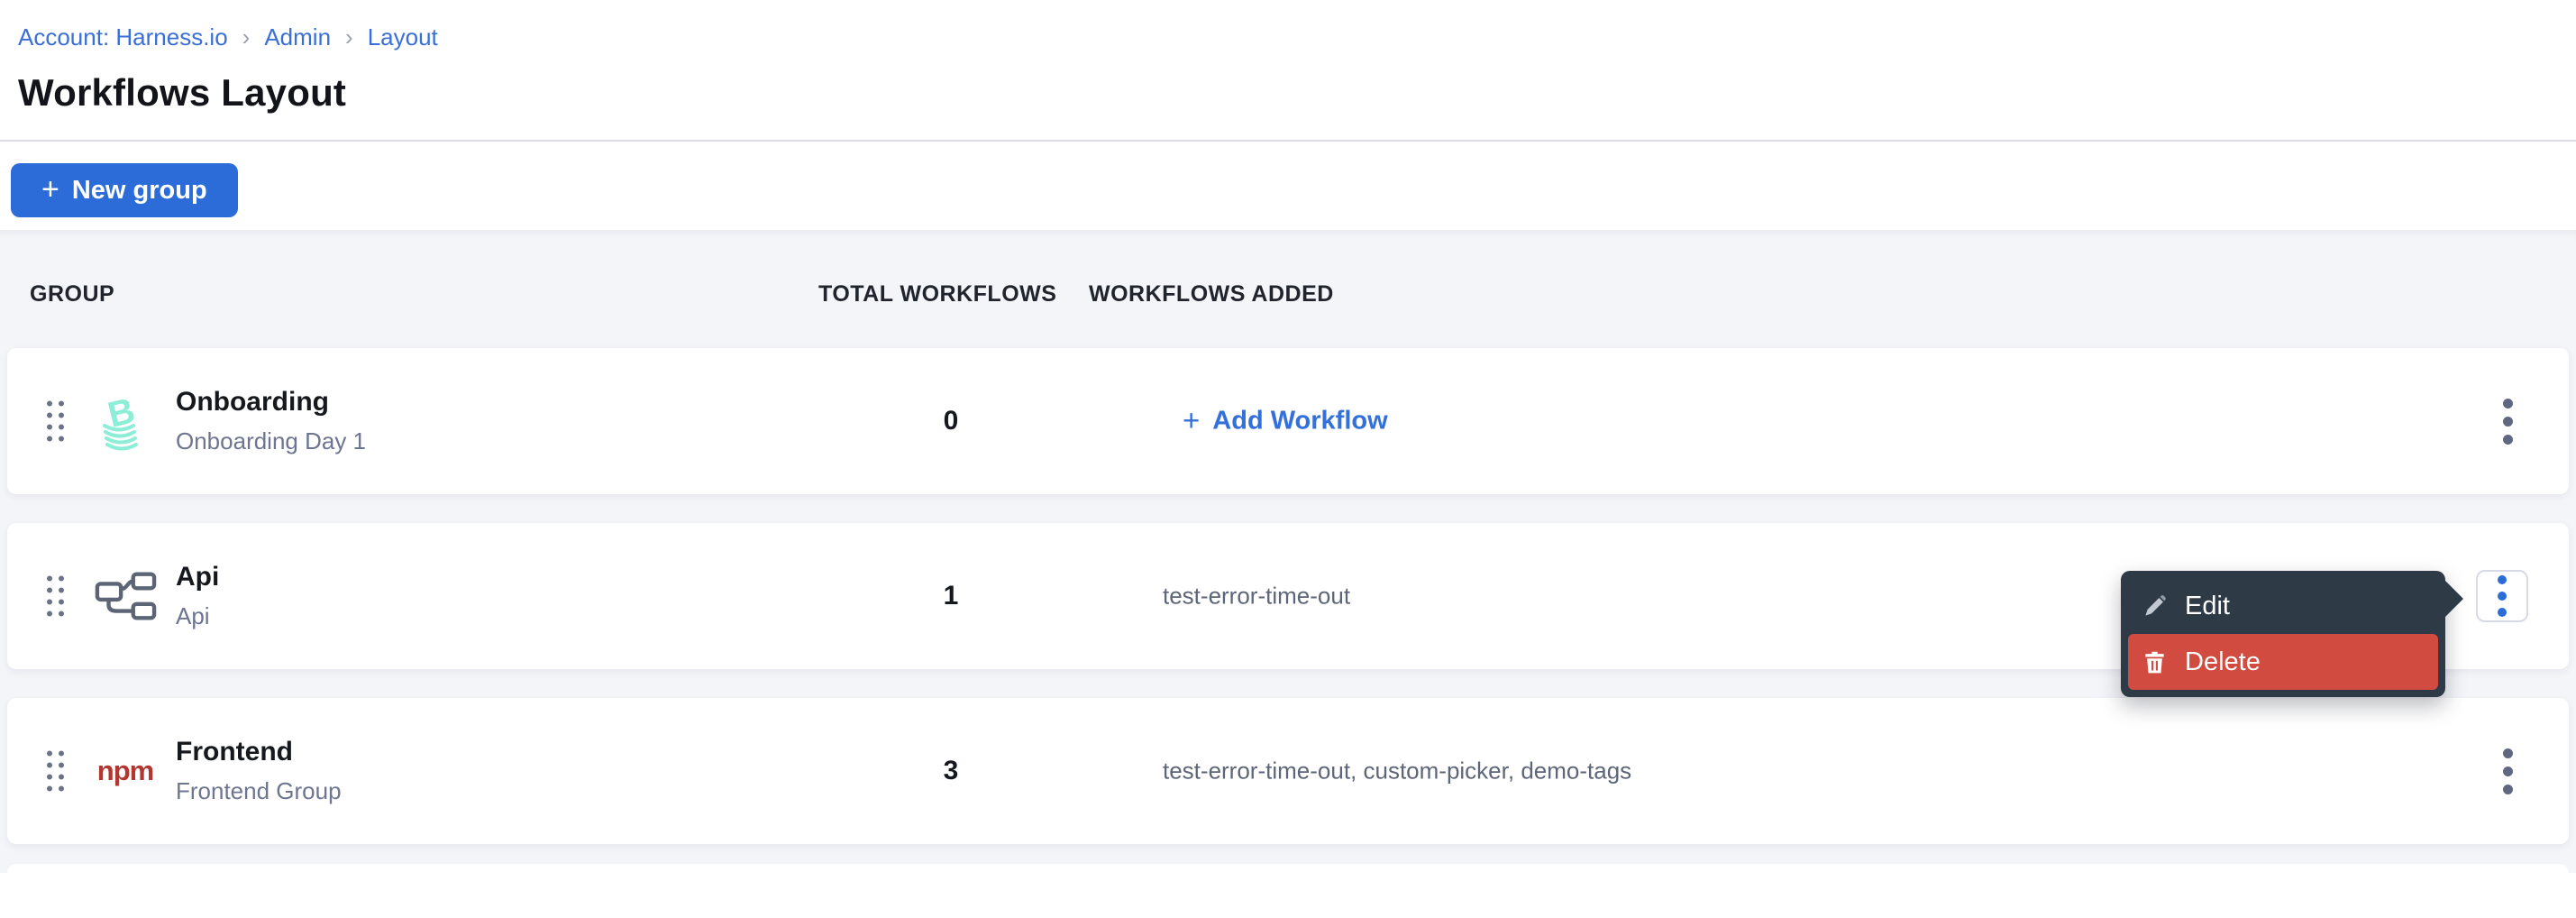 This screenshot has width=2576, height=918. Describe the element at coordinates (182, 92) in the screenshot. I see `page-title: Workflows Layout` at that location.